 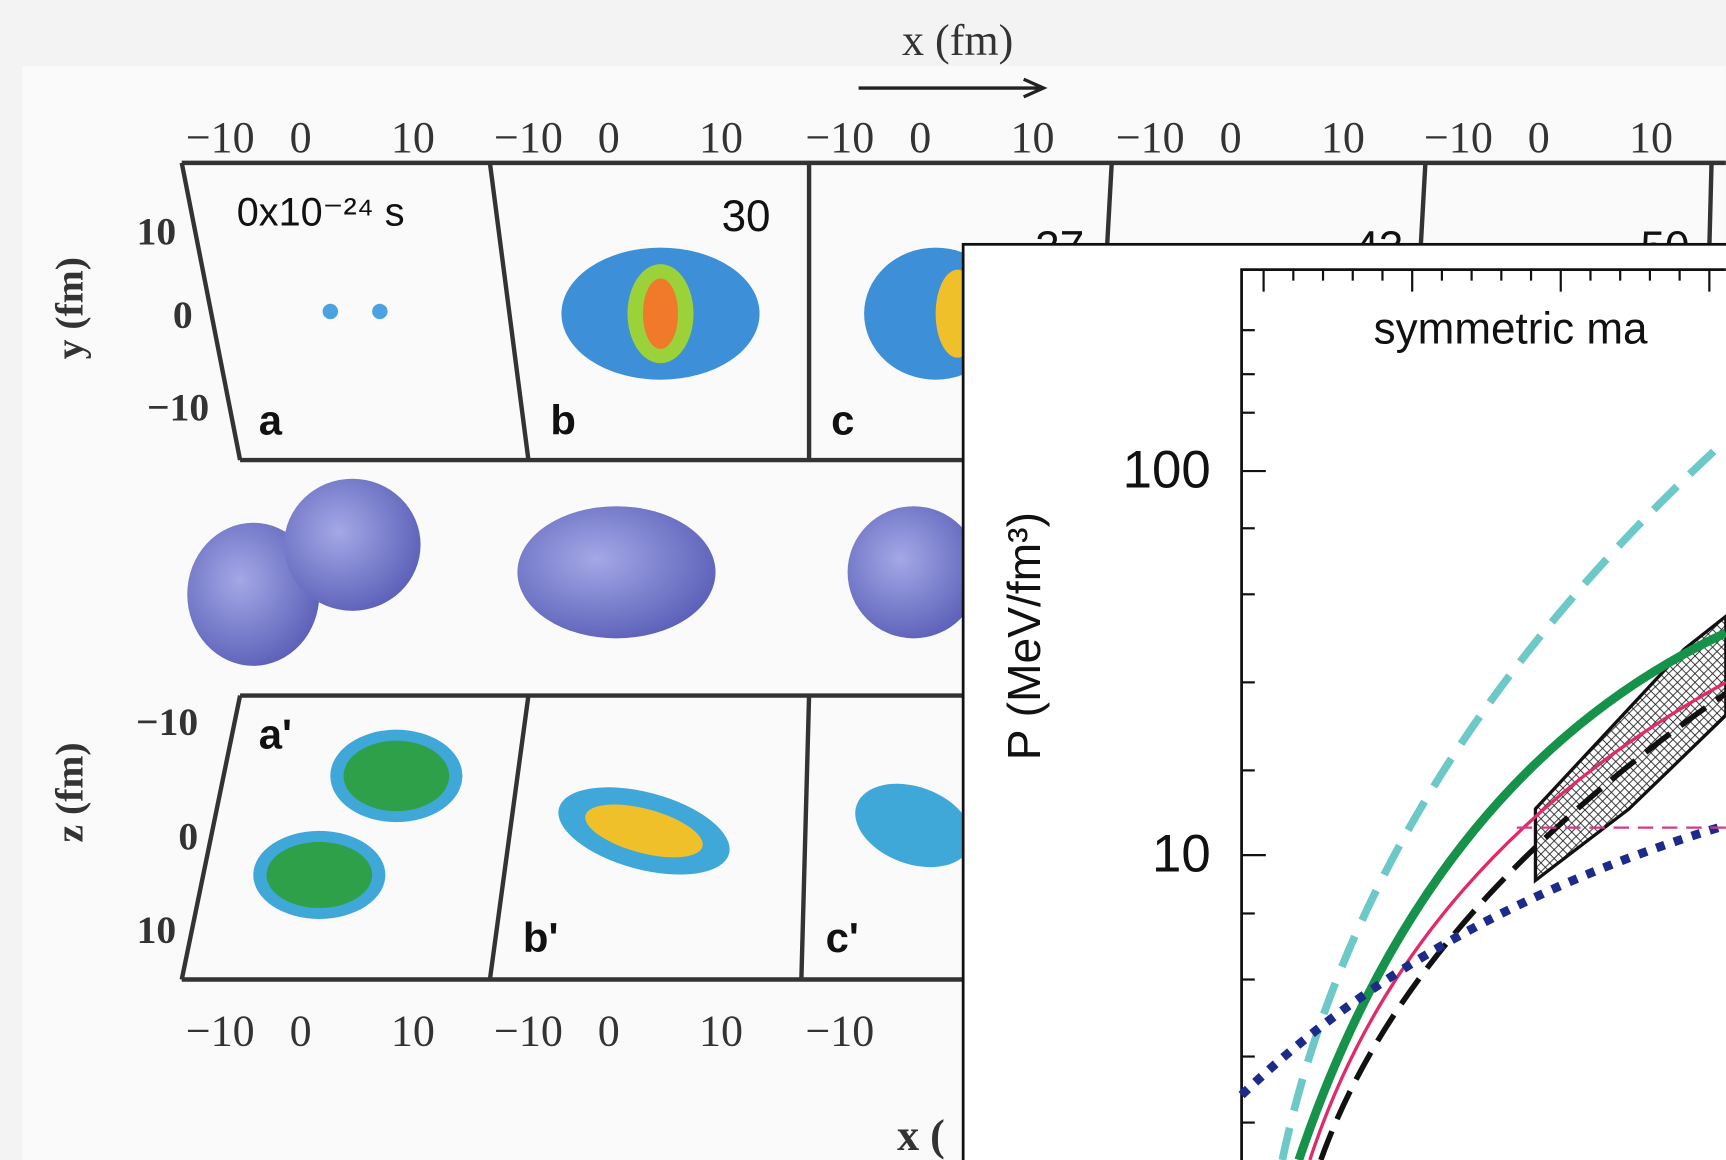 I want to click on z-tick: 0, so click(x=188, y=837).